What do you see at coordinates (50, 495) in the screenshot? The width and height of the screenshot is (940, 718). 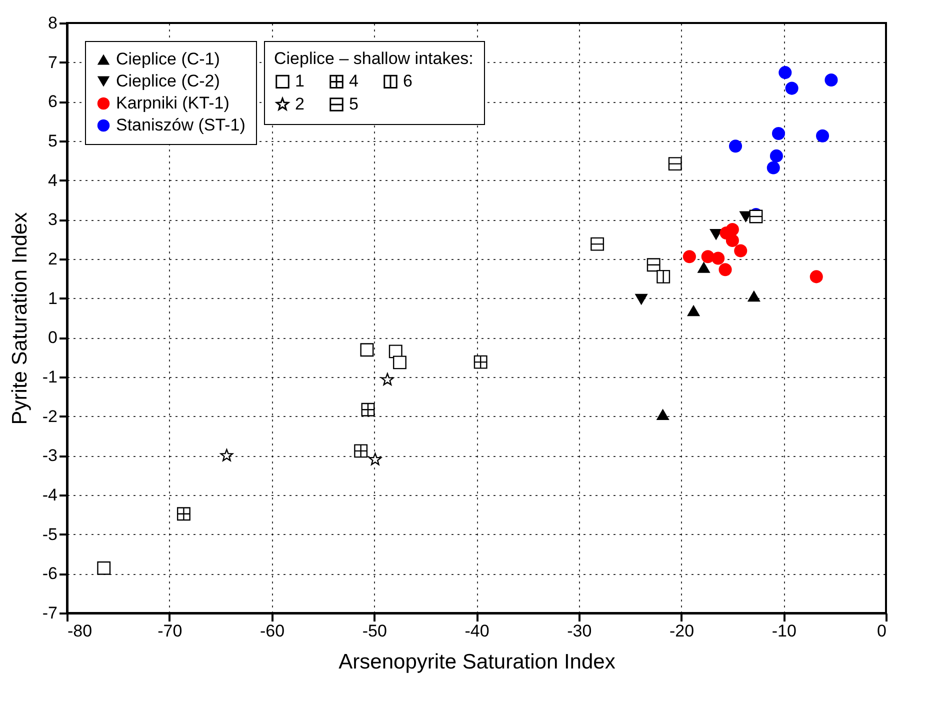 I see `y-tick-label: -4` at bounding box center [50, 495].